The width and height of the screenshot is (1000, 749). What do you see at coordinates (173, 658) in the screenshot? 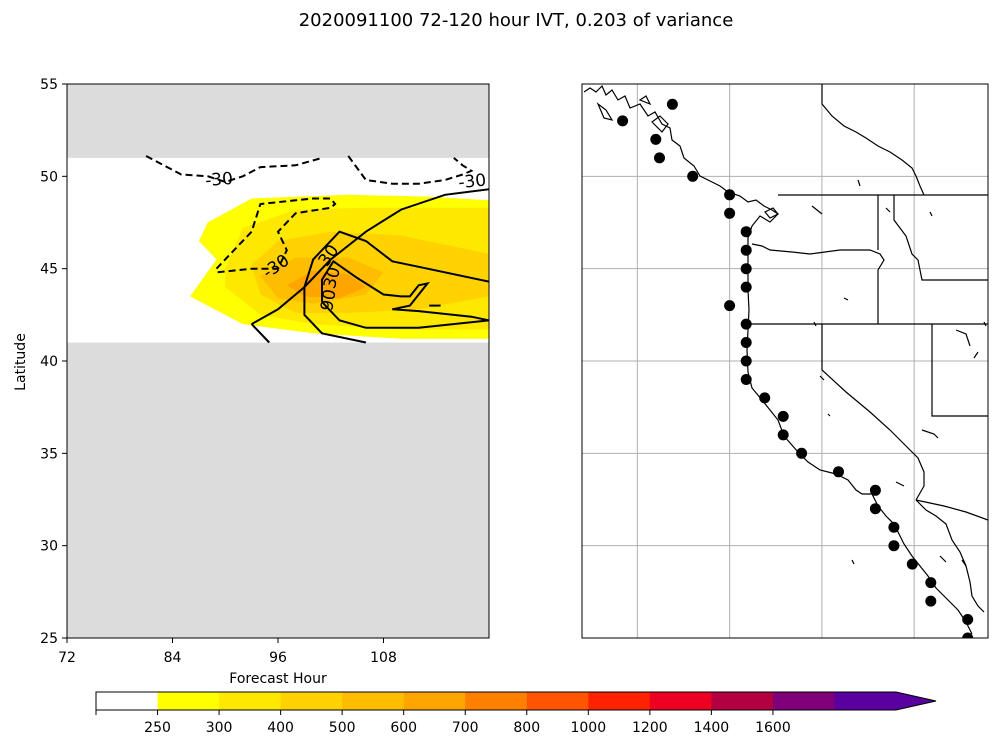
I see `x-tick-label-1: 84` at bounding box center [173, 658].